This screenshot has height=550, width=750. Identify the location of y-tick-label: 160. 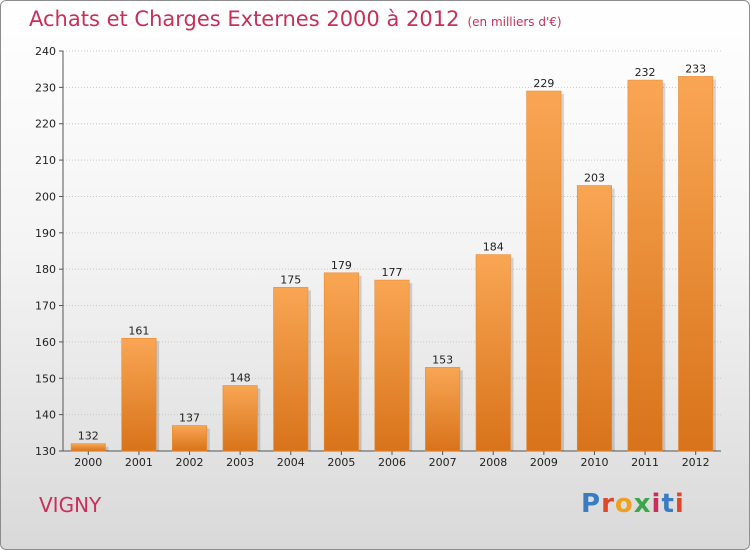
(45, 342).